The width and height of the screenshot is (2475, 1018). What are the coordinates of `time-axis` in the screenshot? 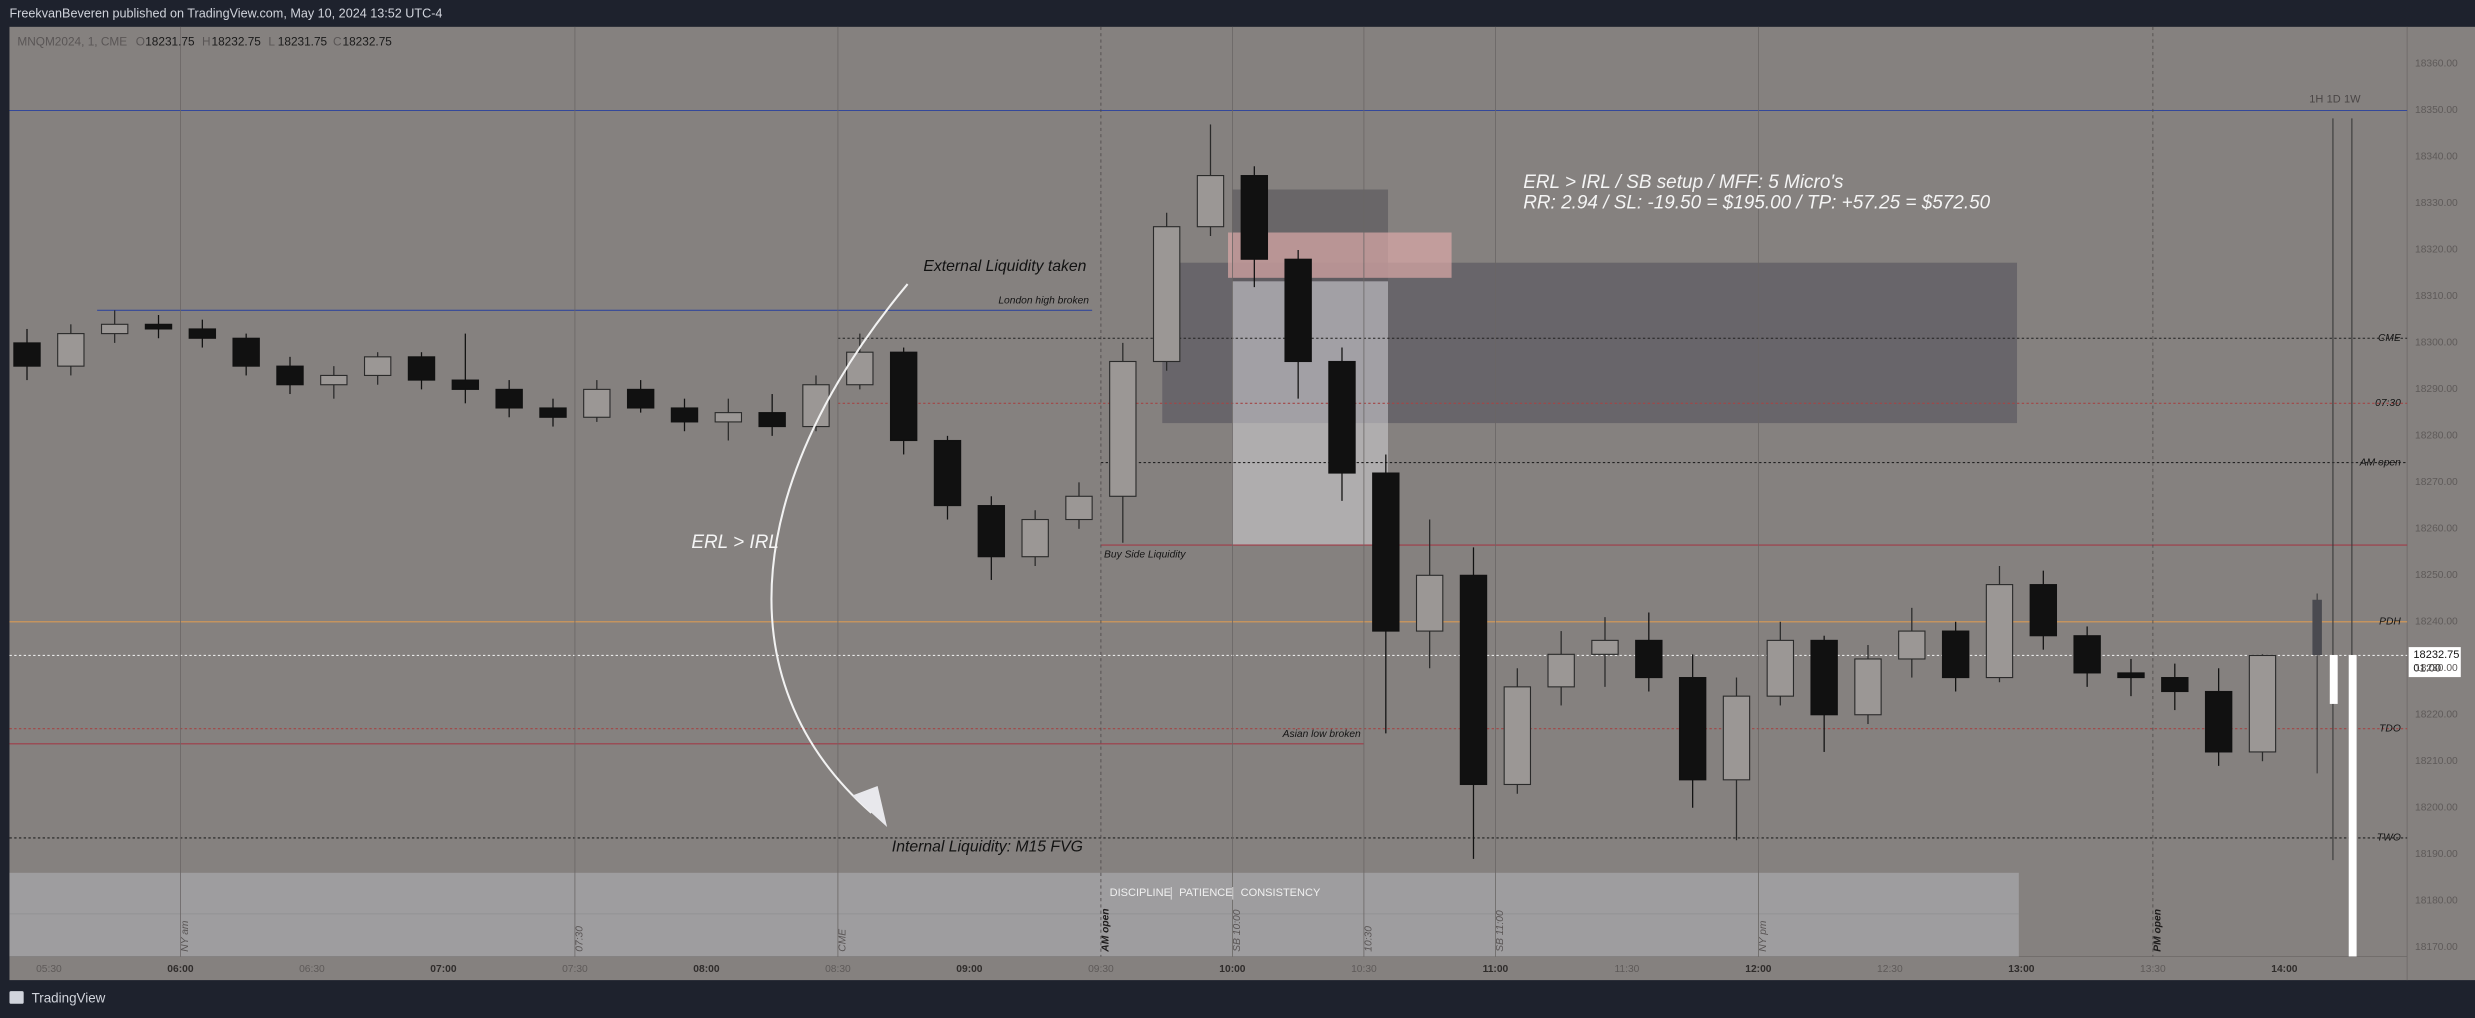 It's located at (1208, 968).